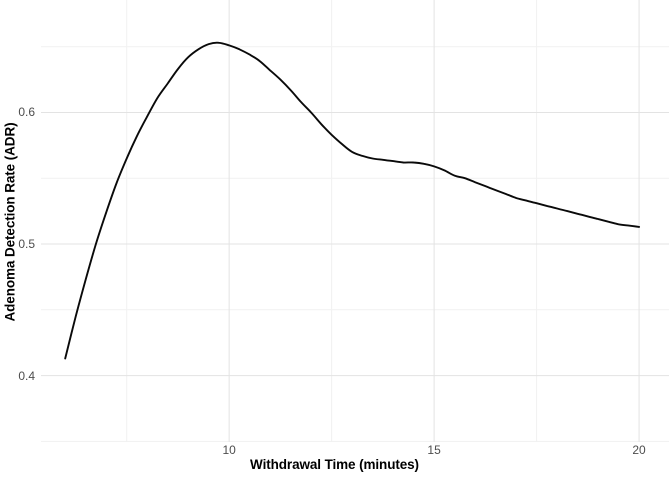 This screenshot has width=669, height=477. Describe the element at coordinates (26, 244) in the screenshot. I see `y-tick-label: 0.5` at that location.